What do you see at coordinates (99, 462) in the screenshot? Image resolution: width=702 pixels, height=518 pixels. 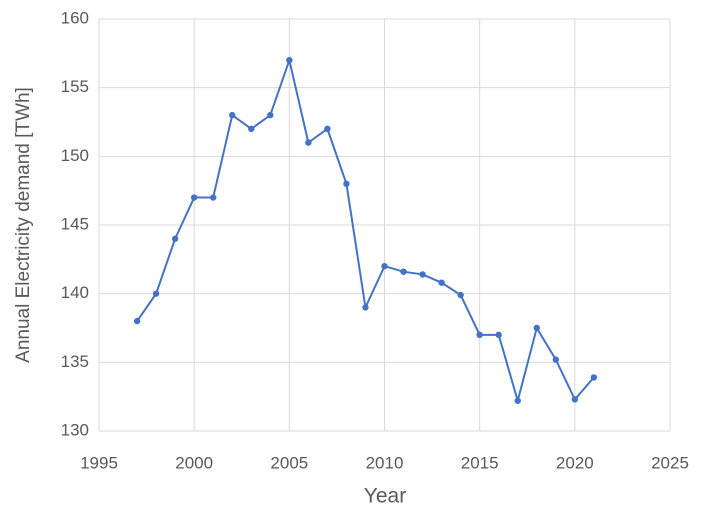 I see `x-tick-label: 1995` at bounding box center [99, 462].